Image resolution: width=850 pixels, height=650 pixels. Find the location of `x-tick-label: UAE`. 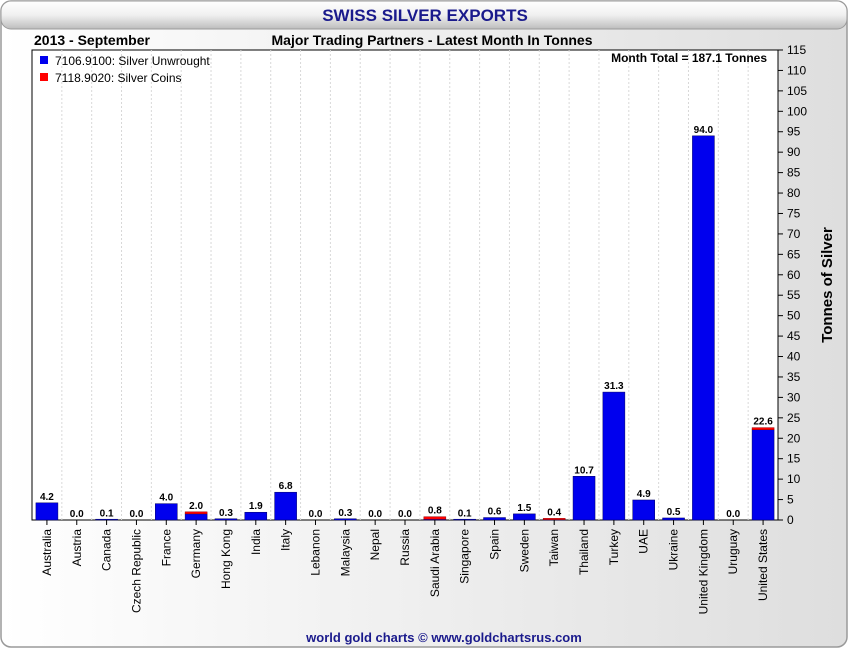

x-tick-label: UAE is located at coordinates (644, 541).